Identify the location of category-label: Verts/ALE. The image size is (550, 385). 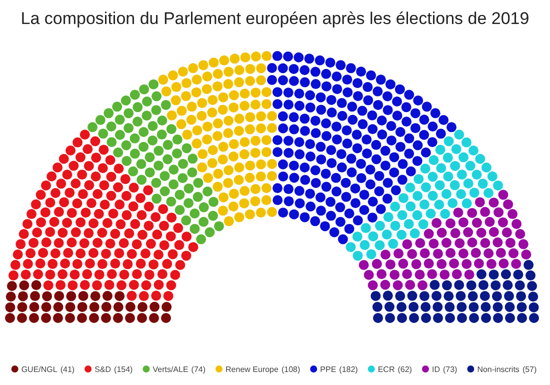
(170, 369).